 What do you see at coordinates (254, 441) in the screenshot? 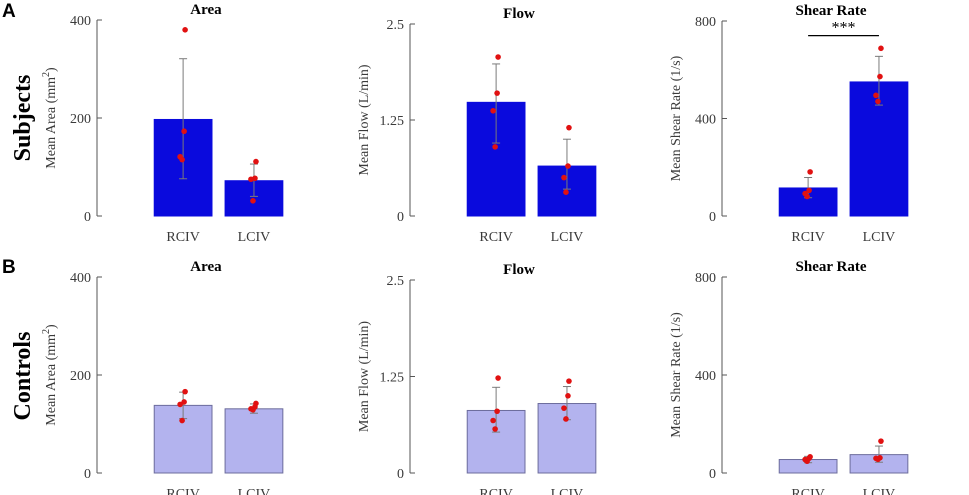
I see `bar-lciv` at bounding box center [254, 441].